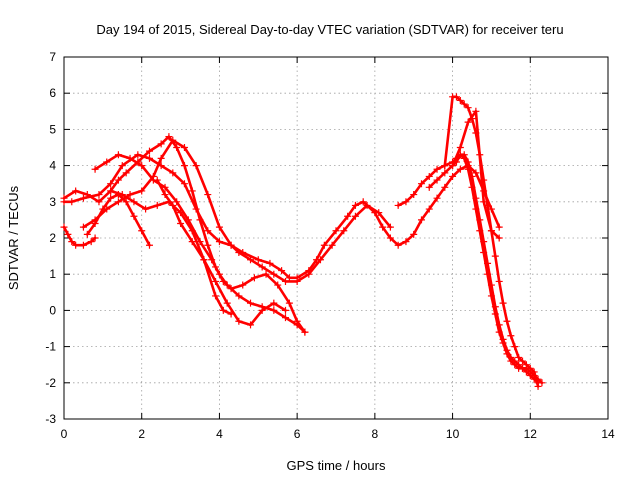 The width and height of the screenshot is (640, 480). What do you see at coordinates (52, 310) in the screenshot?
I see `y-tick-label: 0` at bounding box center [52, 310].